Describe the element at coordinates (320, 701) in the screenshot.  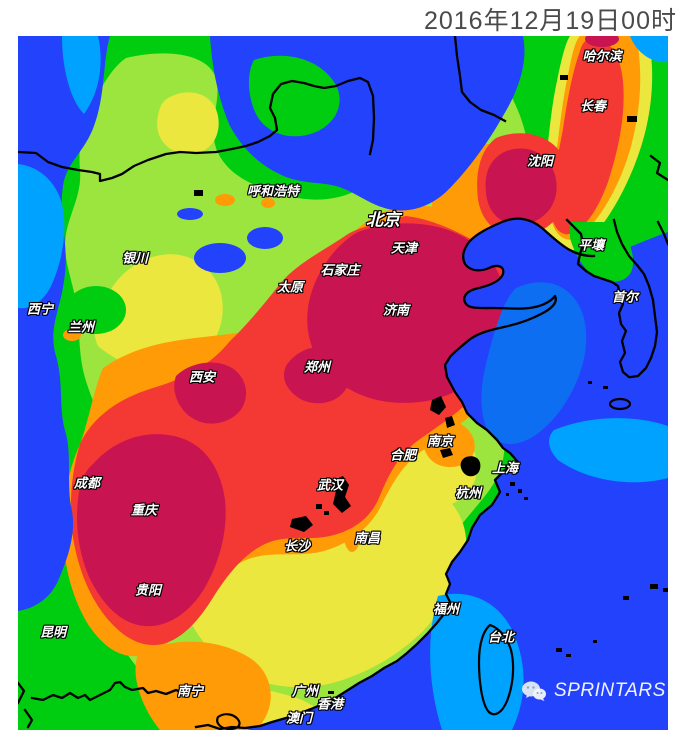
I see `mark-macau` at that location.